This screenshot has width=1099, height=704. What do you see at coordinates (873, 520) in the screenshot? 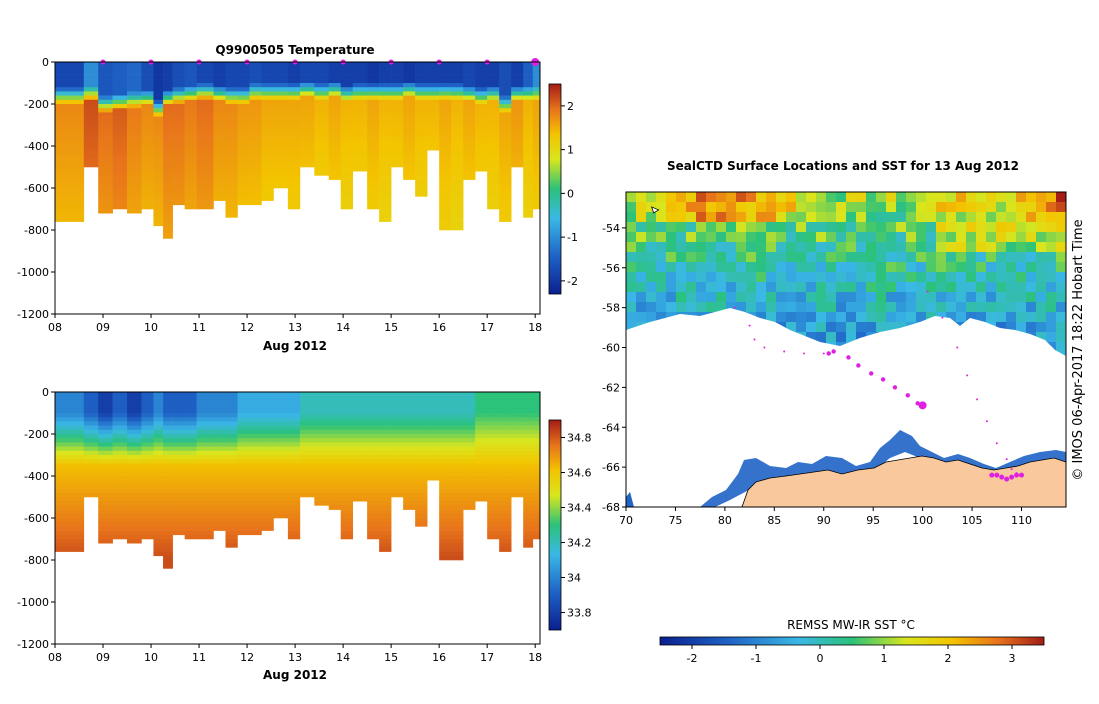
I see `lon-tick-label: 95` at bounding box center [873, 520].